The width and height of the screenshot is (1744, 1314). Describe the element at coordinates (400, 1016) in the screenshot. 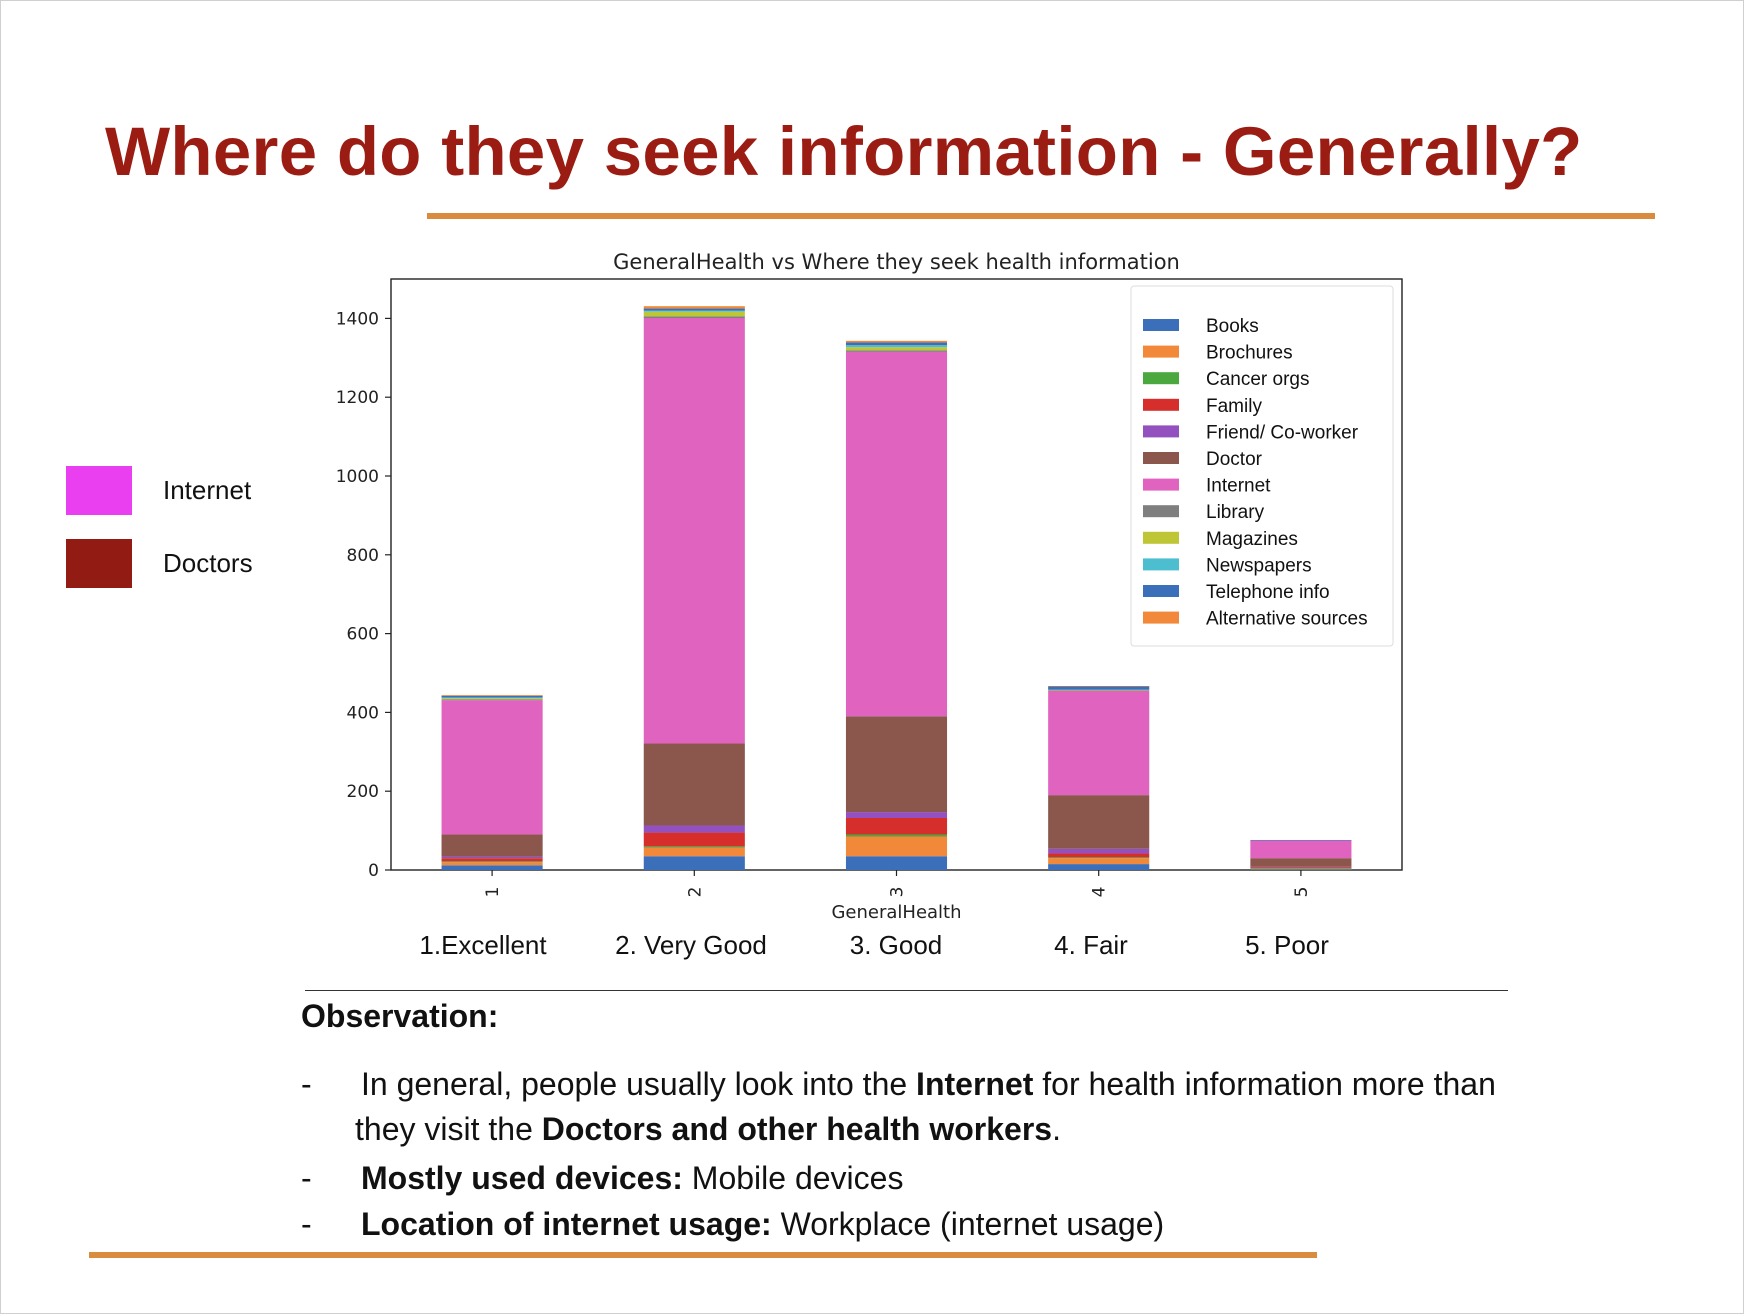

I see `observation-heading: Observation:` at that location.